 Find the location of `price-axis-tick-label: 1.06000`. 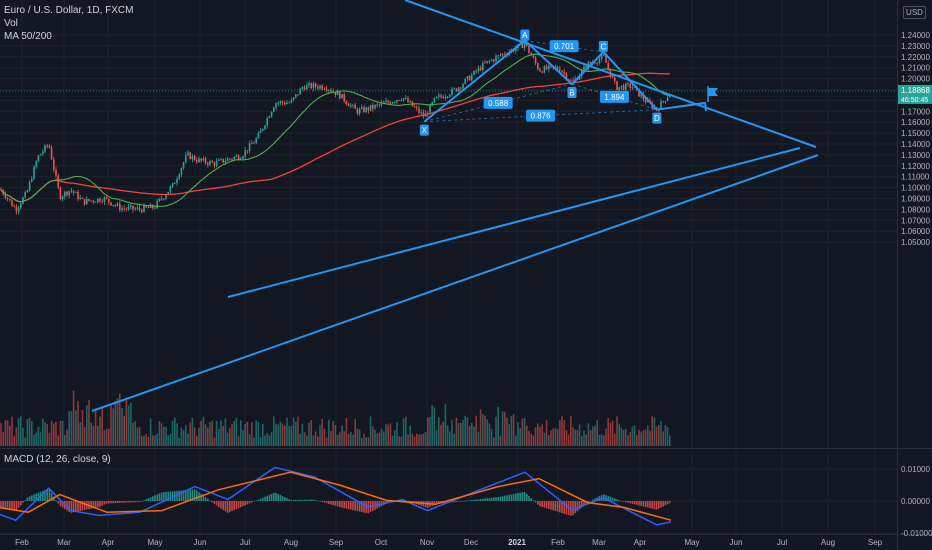

price-axis-tick-label: 1.06000 is located at coordinates (915, 231).